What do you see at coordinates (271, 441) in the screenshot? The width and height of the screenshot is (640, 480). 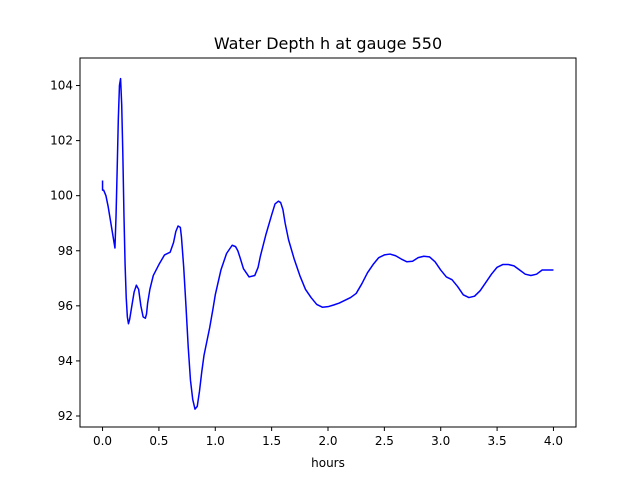 I see `x-tick-label: 1.5` at bounding box center [271, 441].